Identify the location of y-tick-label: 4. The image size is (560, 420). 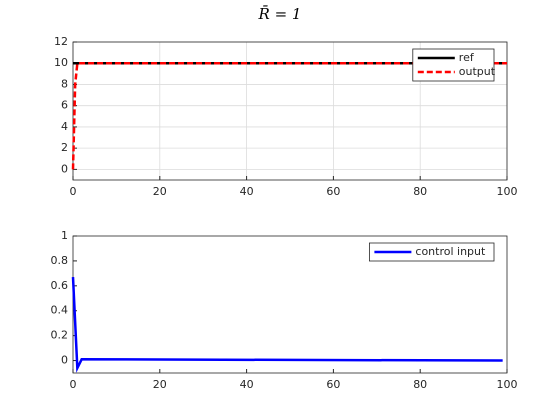
(64, 126).